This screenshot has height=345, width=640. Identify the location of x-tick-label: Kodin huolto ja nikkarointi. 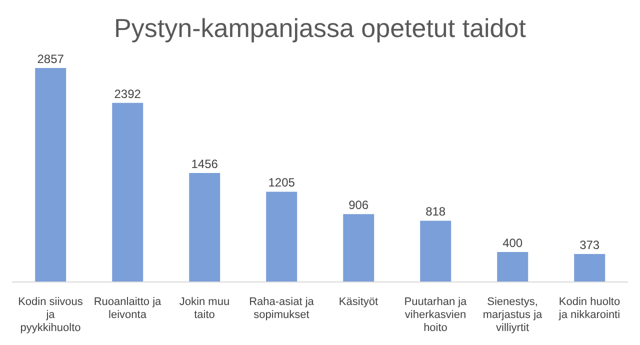
(589, 308).